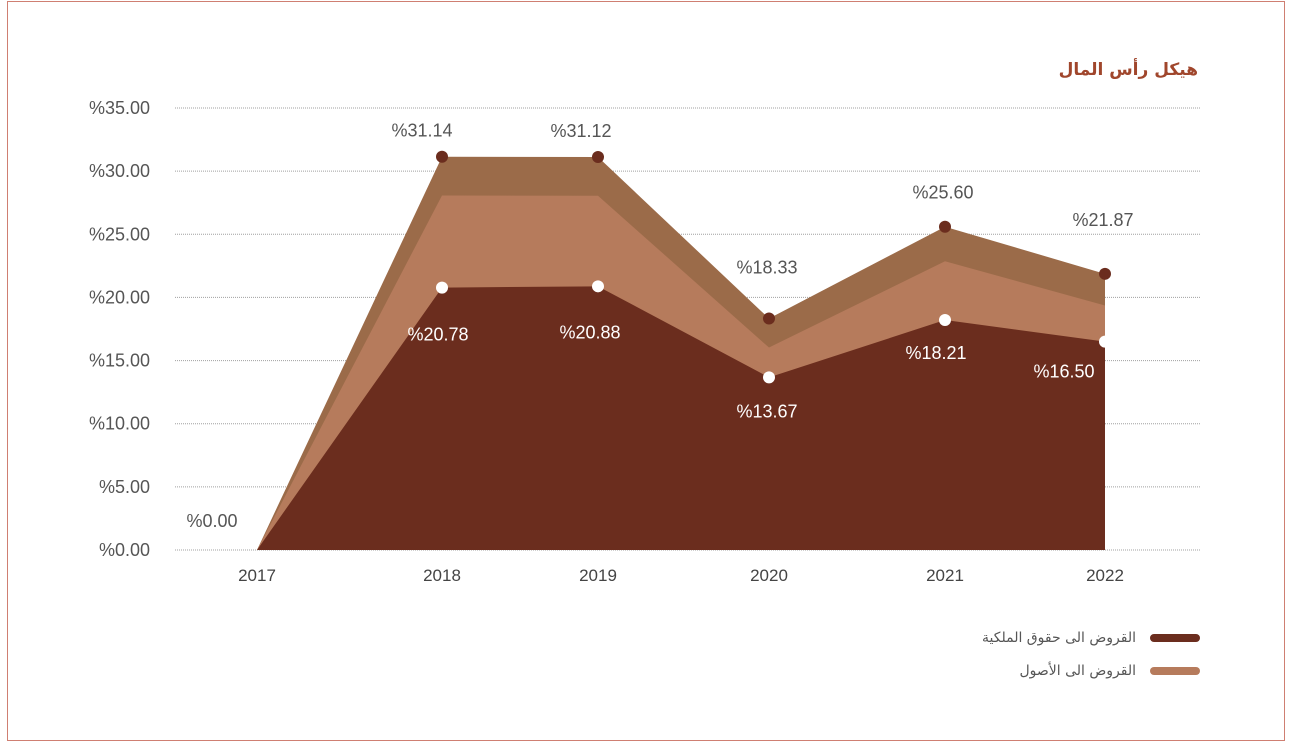 The width and height of the screenshot is (1292, 741). What do you see at coordinates (1059, 638) in the screenshot?
I see `legend-label-equity: القروض الى حقوق الملكية` at bounding box center [1059, 638].